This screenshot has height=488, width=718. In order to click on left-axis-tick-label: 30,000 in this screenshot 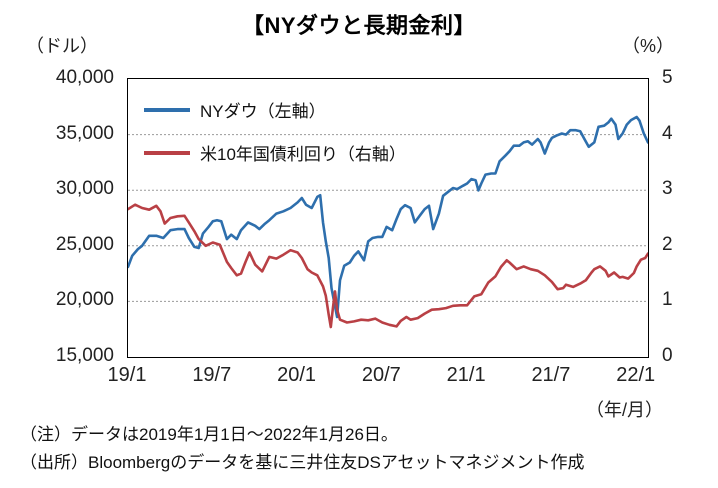, I will do `click(84, 189)`.